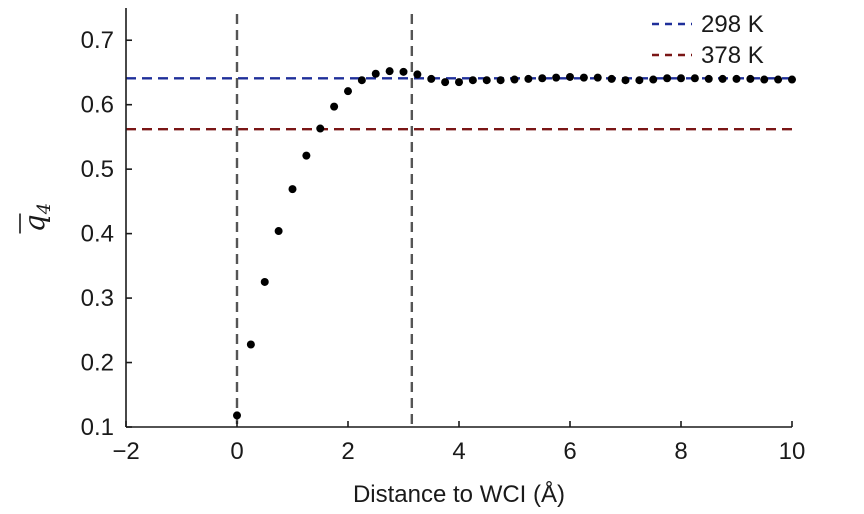  I want to click on y-axis-title: q4, so click(36, 218).